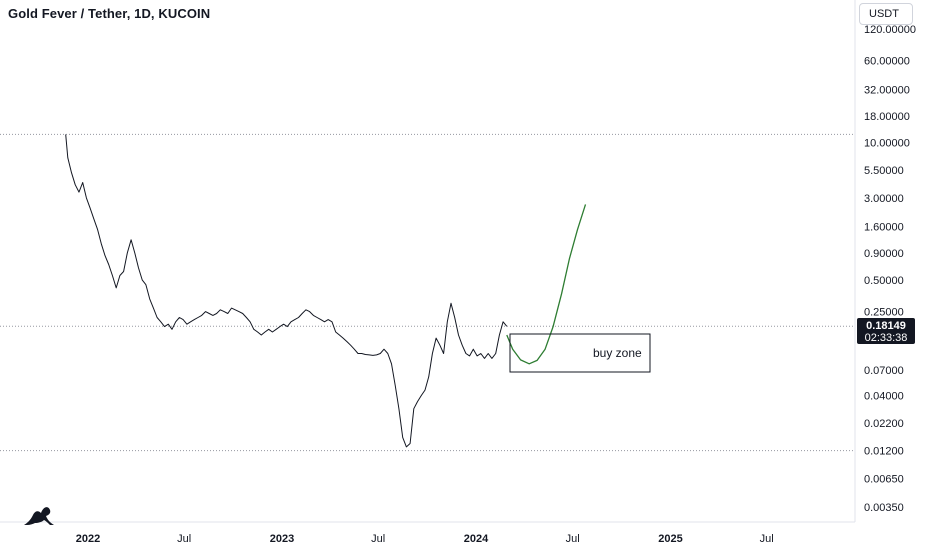  I want to click on price-axis-label: 120.00000, so click(890, 30).